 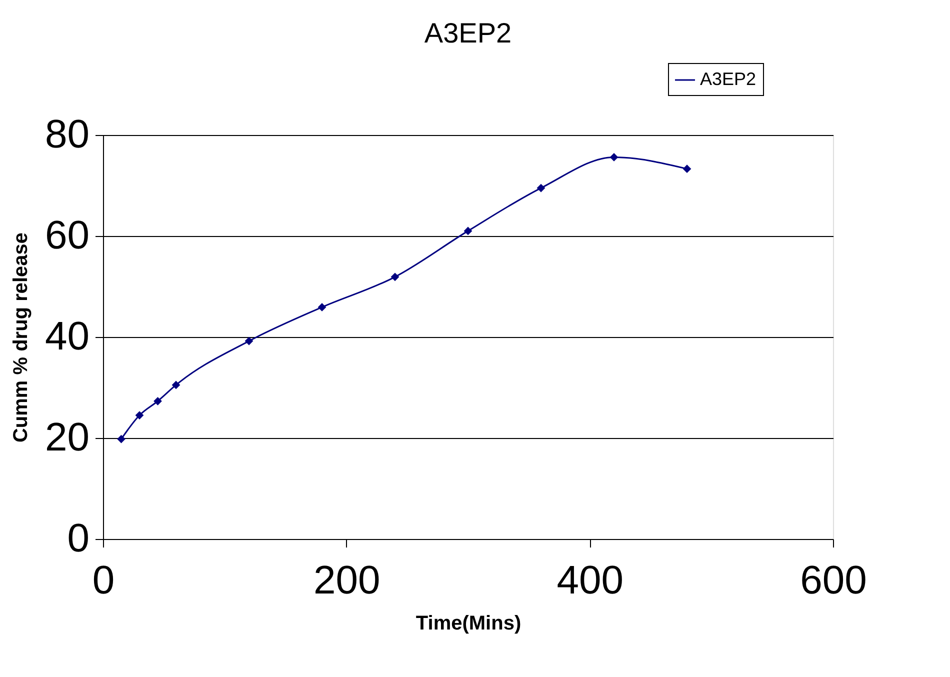 What do you see at coordinates (67, 336) in the screenshot?
I see `y-tick-label: 40` at bounding box center [67, 336].